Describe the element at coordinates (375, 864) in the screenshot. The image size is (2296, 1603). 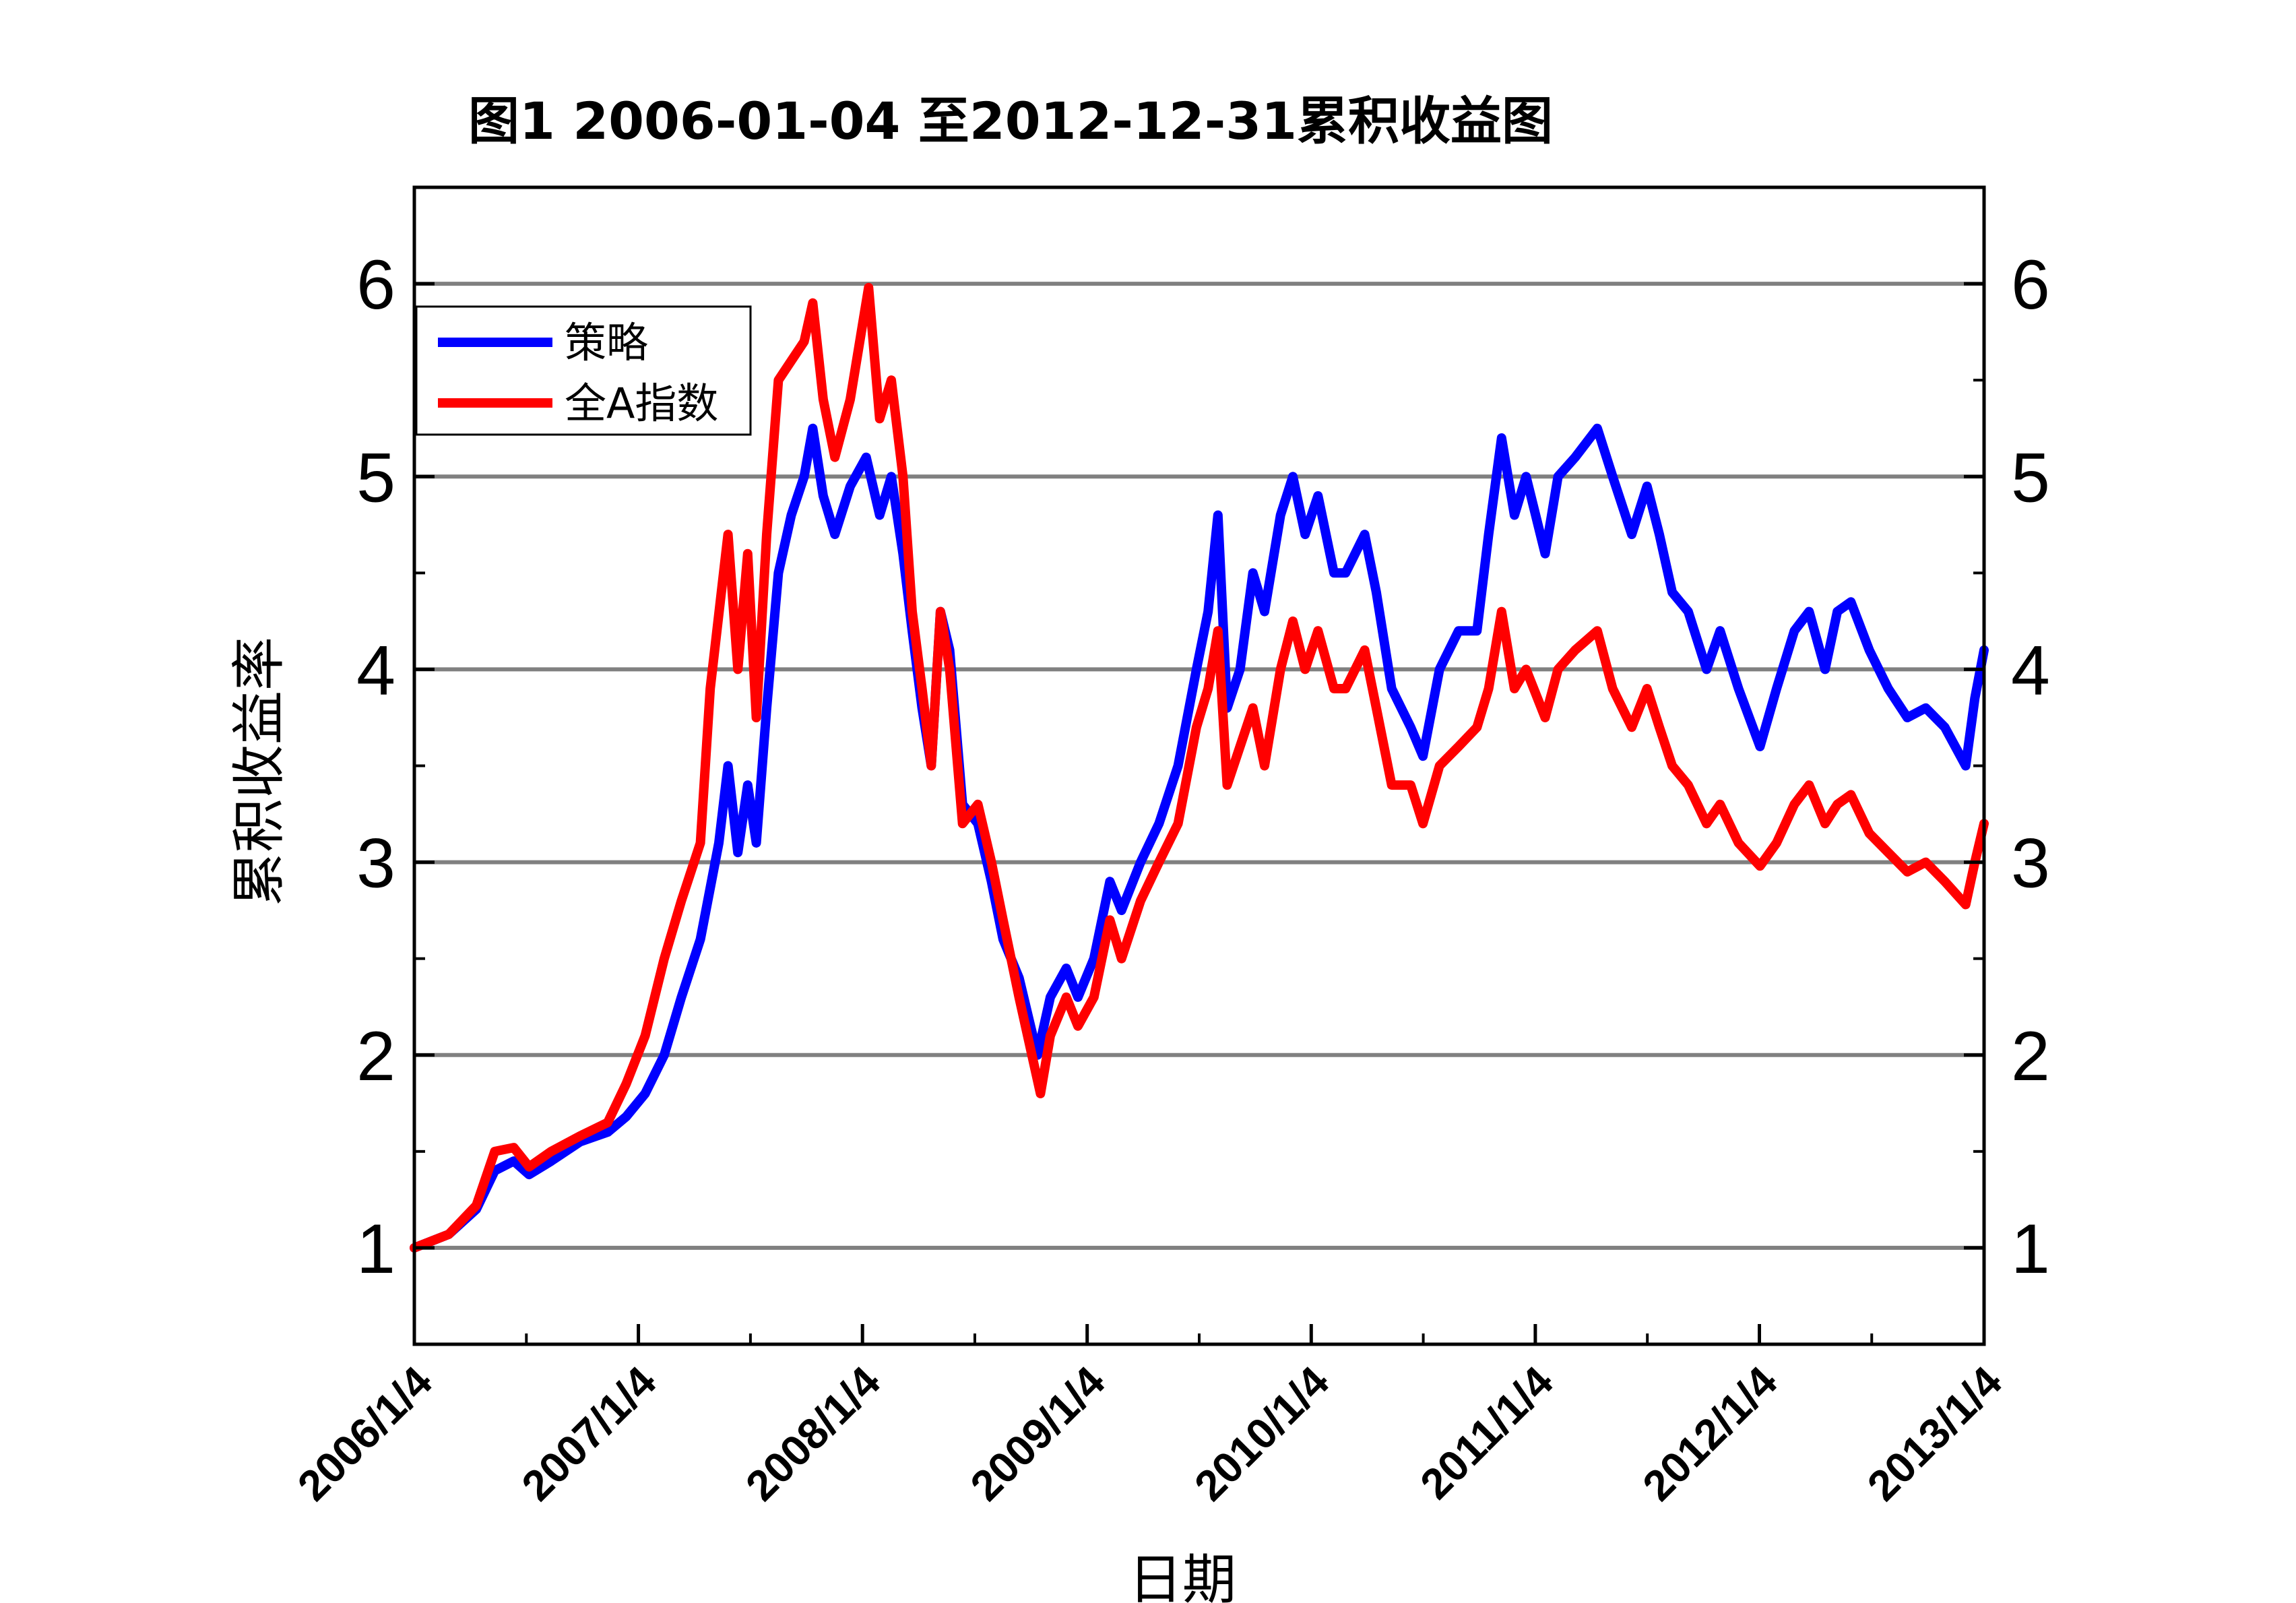
I see `y-tick-label-left: 3` at that location.